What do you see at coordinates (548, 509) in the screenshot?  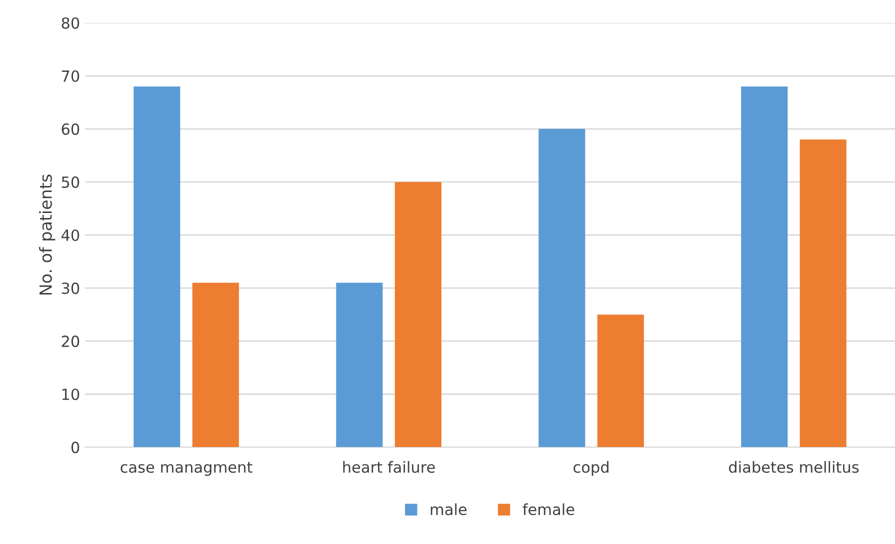 I see `legend-label: female` at bounding box center [548, 509].